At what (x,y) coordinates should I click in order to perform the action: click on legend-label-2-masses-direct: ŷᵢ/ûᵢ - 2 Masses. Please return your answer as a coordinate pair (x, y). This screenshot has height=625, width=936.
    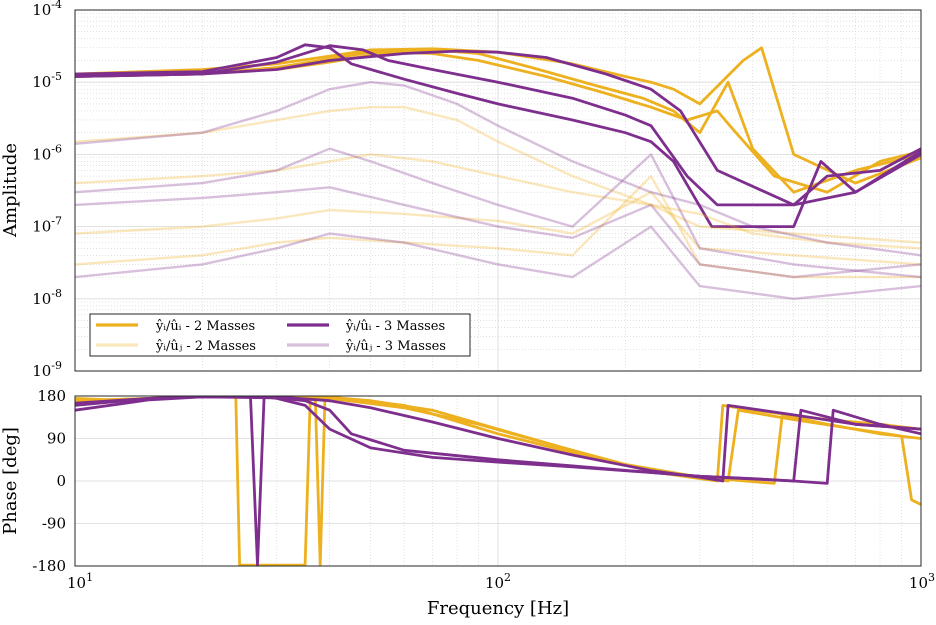
    Looking at the image, I should click on (205, 326).